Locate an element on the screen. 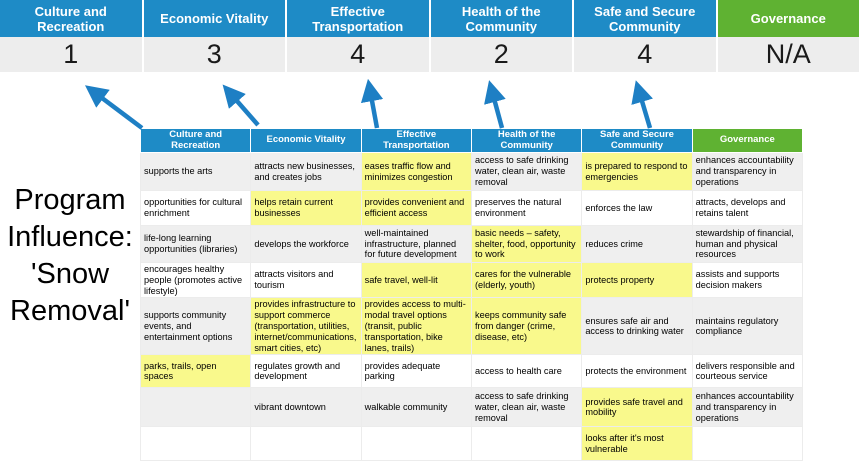 Image resolution: width=859 pixels, height=465 pixels. matrix-header-cell: Economic Vitality is located at coordinates (306, 140).